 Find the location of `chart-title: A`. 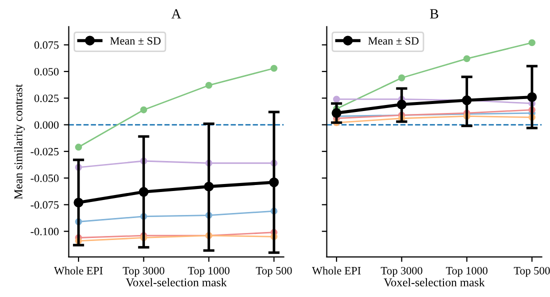

chart-title: A is located at coordinates (176, 13).